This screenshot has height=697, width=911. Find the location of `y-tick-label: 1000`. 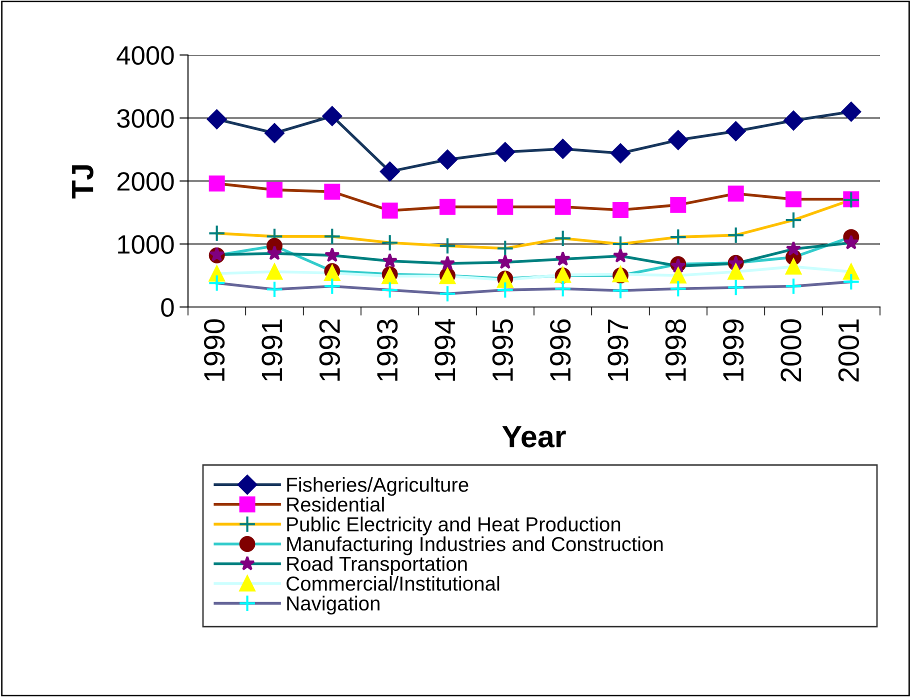

y-tick-label: 1000 is located at coordinates (146, 244).